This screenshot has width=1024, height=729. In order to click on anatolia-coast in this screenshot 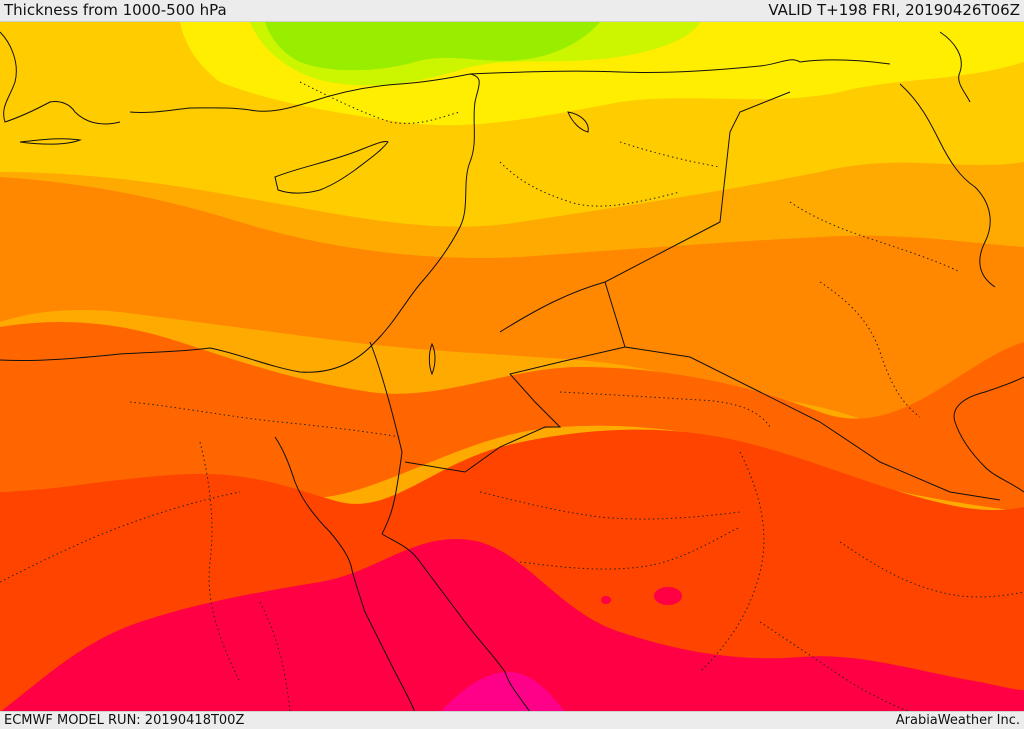, I will do `click(680, 67)`.